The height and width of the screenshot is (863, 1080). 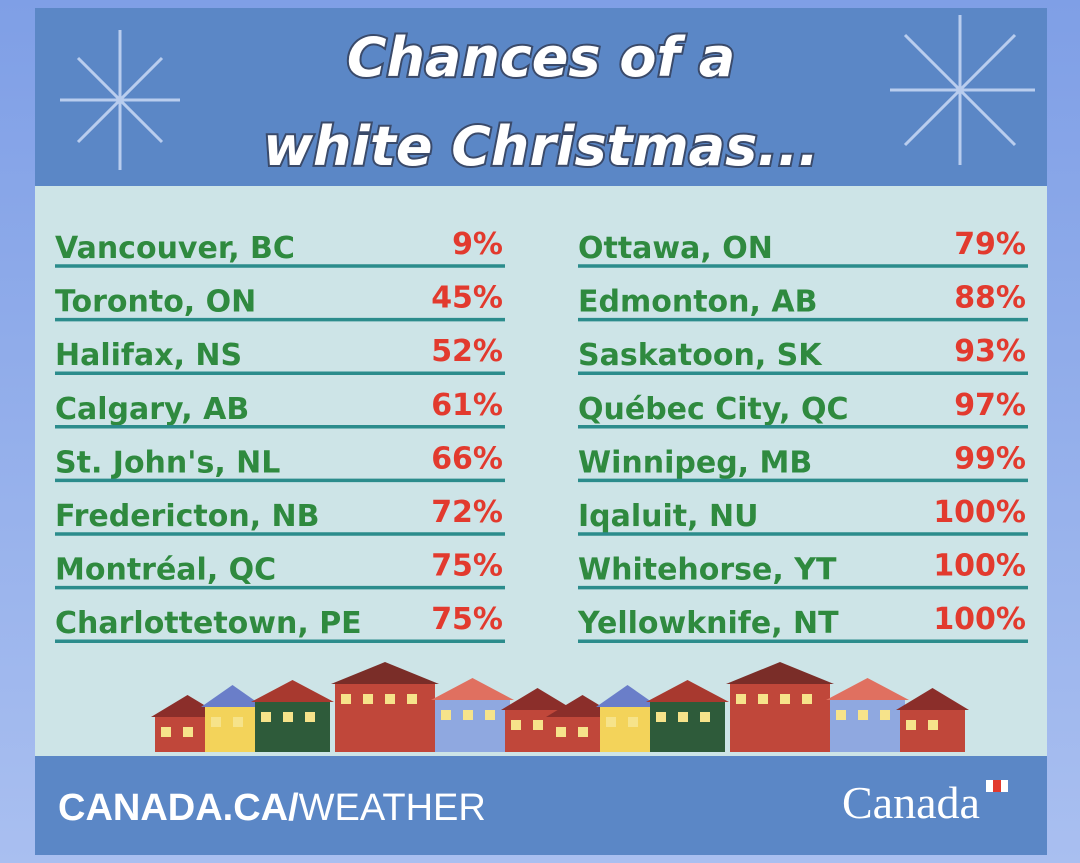 What do you see at coordinates (990, 298) in the screenshot?
I see `chance-value: 88%` at bounding box center [990, 298].